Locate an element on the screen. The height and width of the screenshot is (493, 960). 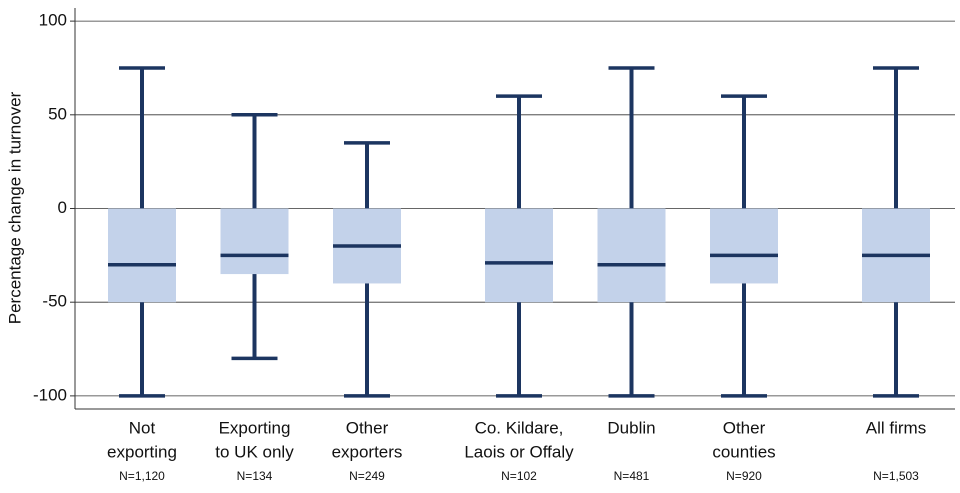
x-tick-label: exporters is located at coordinates (367, 451).